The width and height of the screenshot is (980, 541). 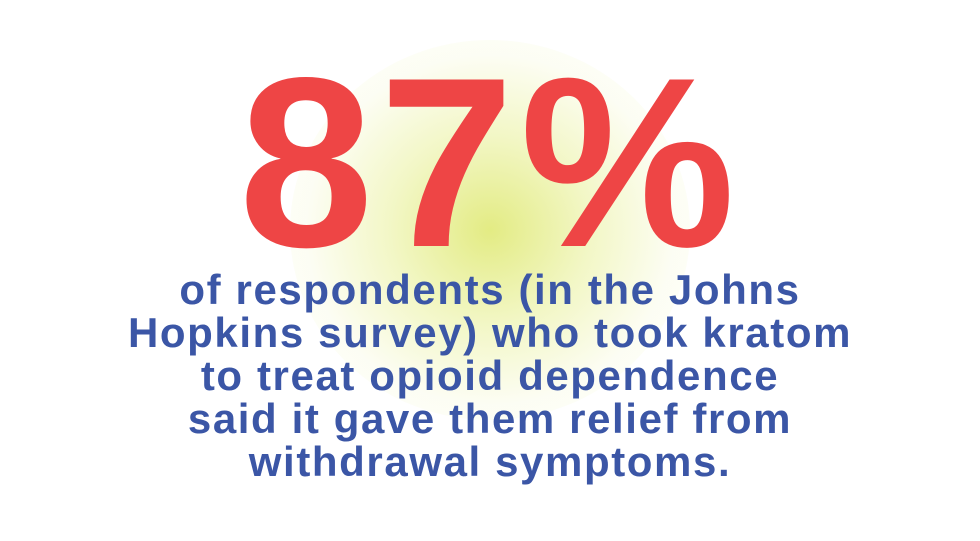 What do you see at coordinates (490, 332) in the screenshot?
I see `description-line: Hopkins survey) who took kratom` at bounding box center [490, 332].